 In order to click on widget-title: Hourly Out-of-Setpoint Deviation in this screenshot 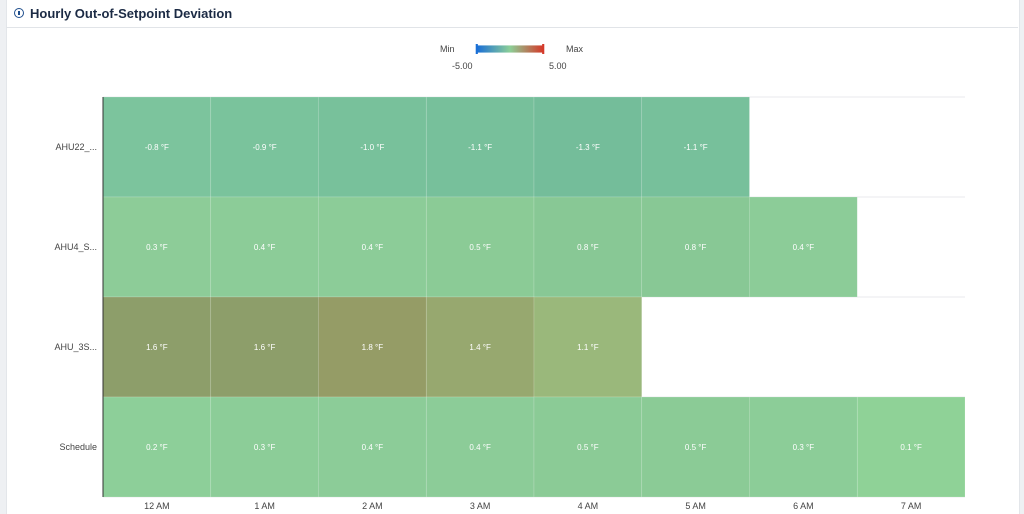, I will do `click(131, 13)`.